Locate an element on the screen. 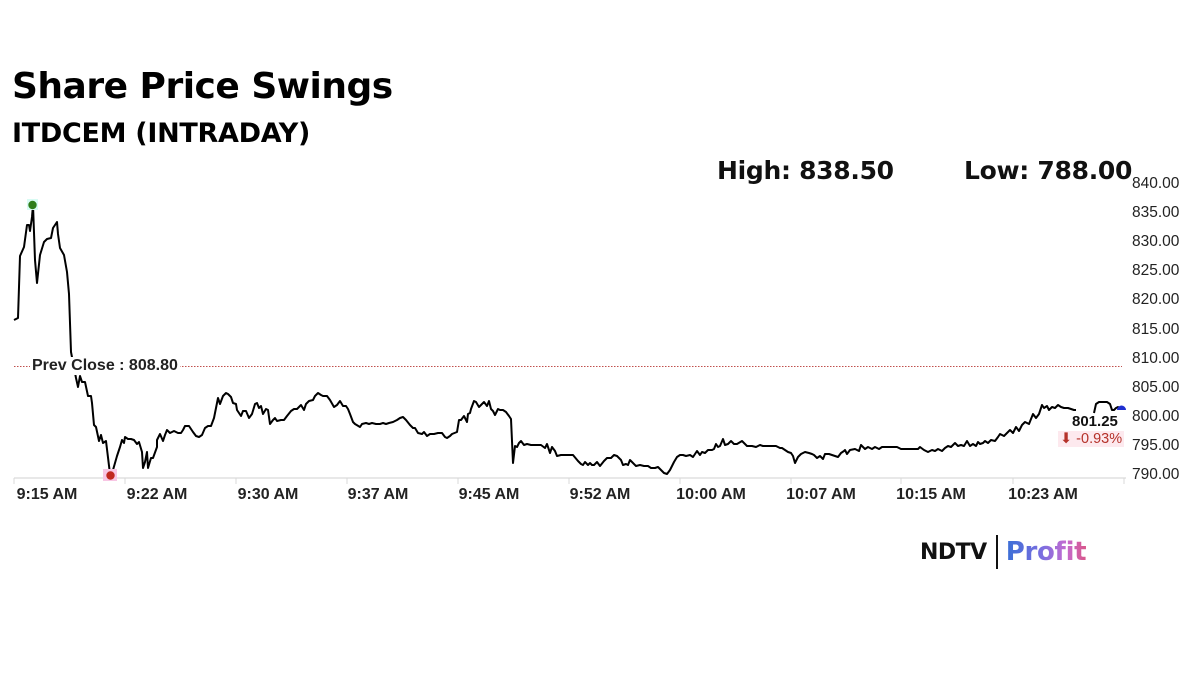 This screenshot has width=1200, height=674. x-tick-1015: 10:15 AM is located at coordinates (931, 494).